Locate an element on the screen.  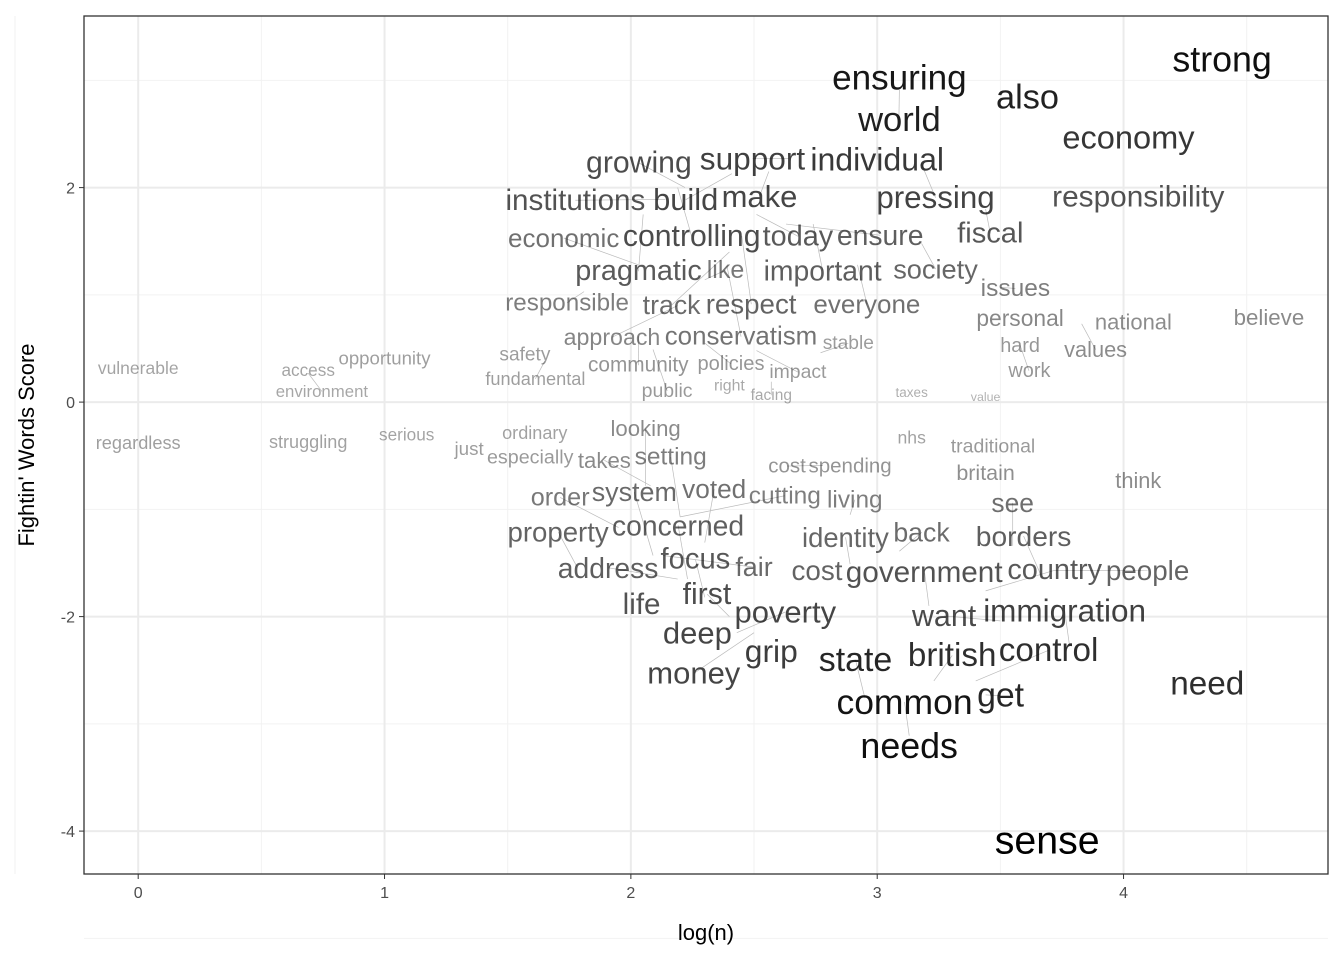
word-label: hard is located at coordinates (1020, 346).